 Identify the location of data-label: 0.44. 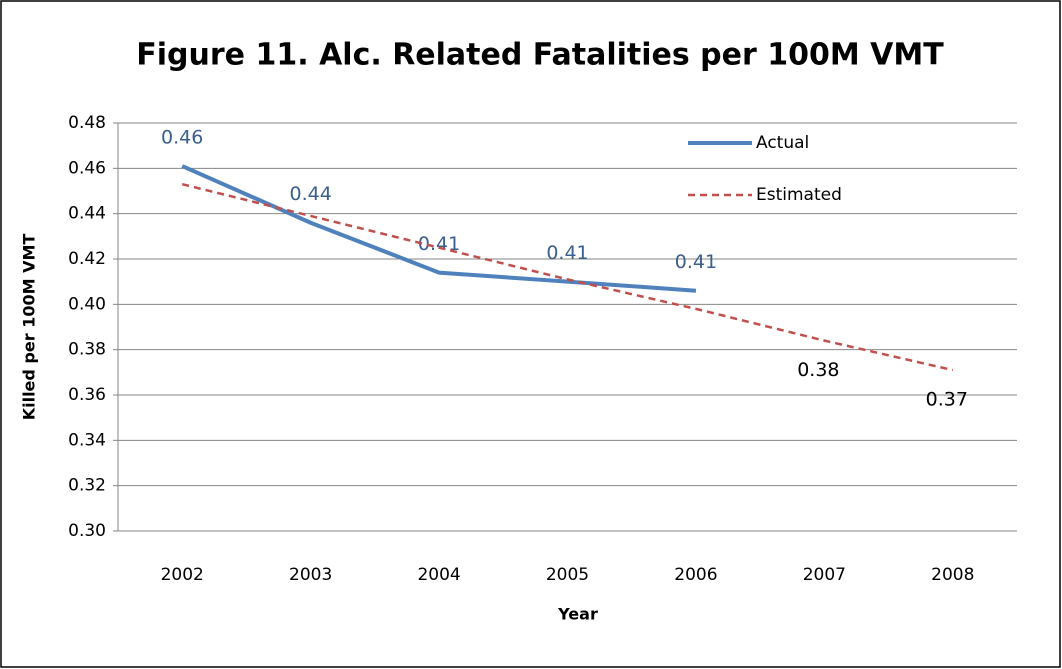
(310, 194).